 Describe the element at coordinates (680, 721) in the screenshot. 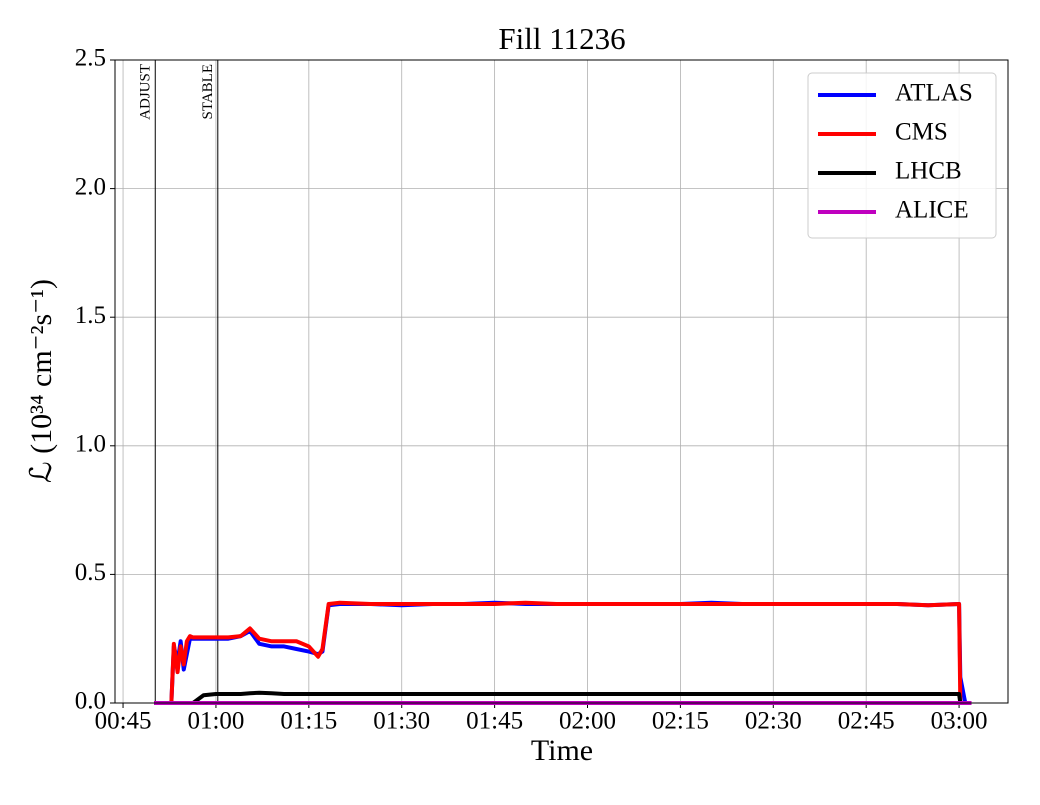

I see `x-tick-label: 02:15` at that location.